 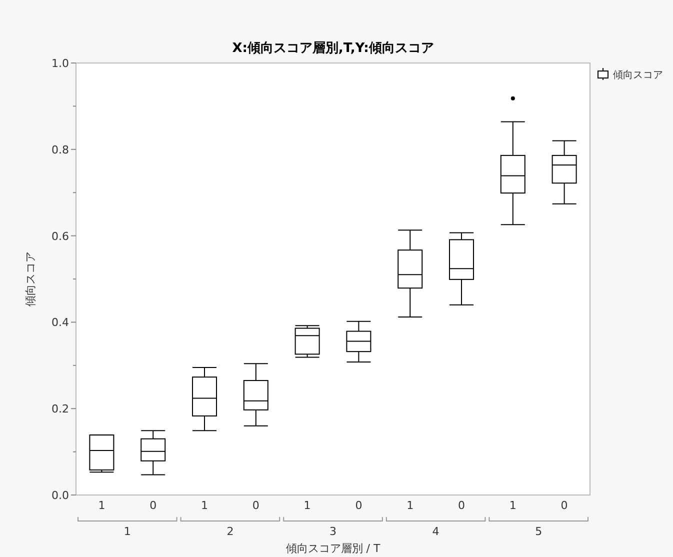 What do you see at coordinates (60, 63) in the screenshot?
I see `y-tick-label: 1.0` at bounding box center [60, 63].